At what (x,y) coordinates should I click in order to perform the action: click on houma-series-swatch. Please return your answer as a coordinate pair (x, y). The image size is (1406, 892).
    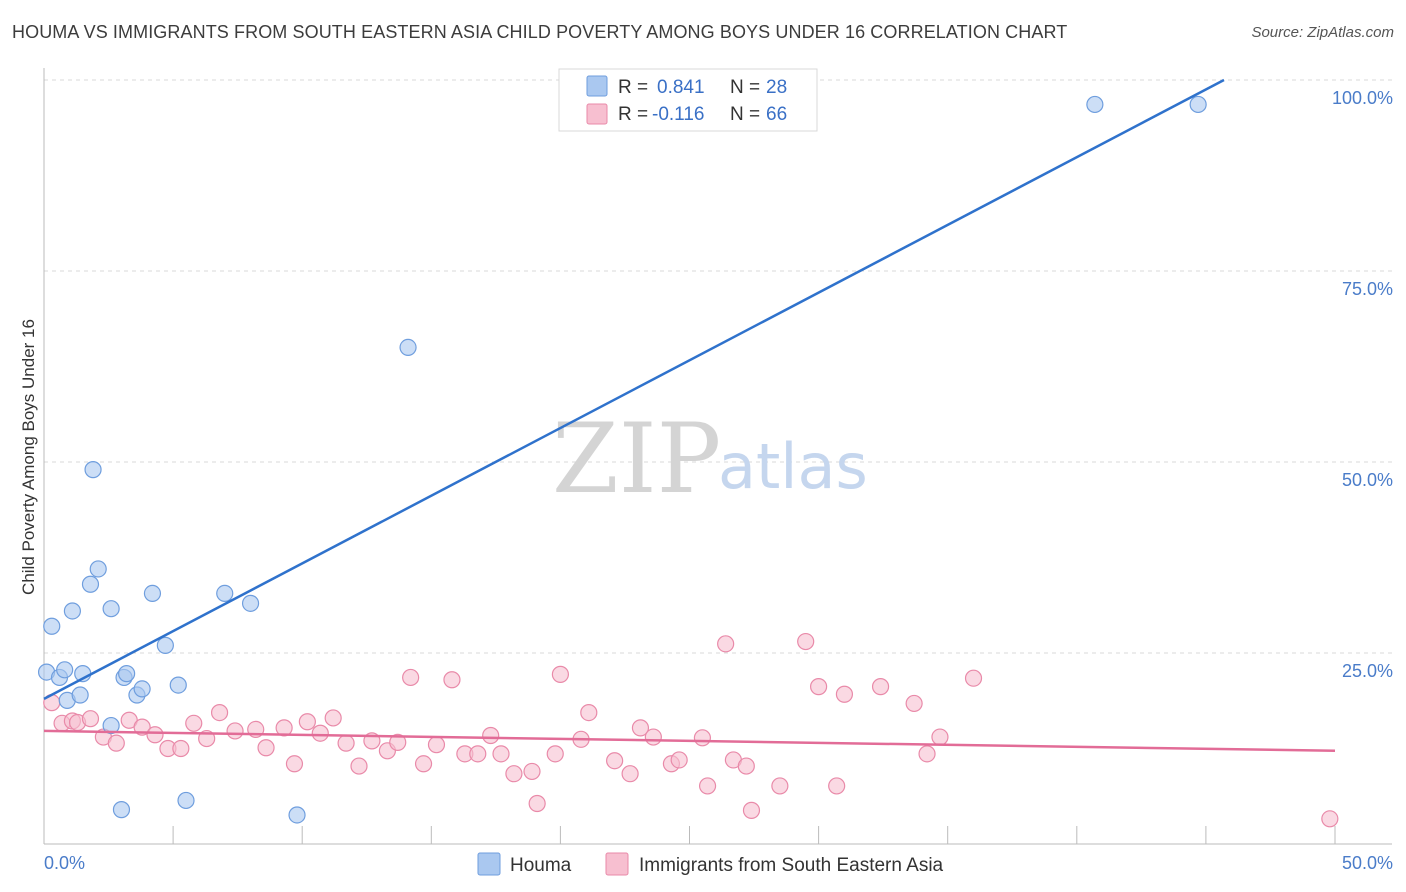
    Looking at the image, I should click on (489, 864).